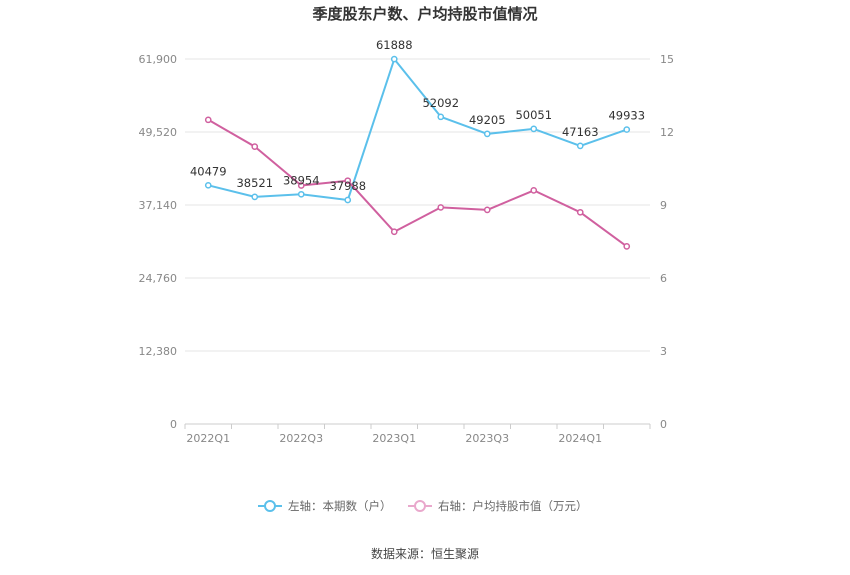 The height and width of the screenshot is (575, 850). Describe the element at coordinates (663, 205) in the screenshot. I see `right-tick-label: 9` at that location.